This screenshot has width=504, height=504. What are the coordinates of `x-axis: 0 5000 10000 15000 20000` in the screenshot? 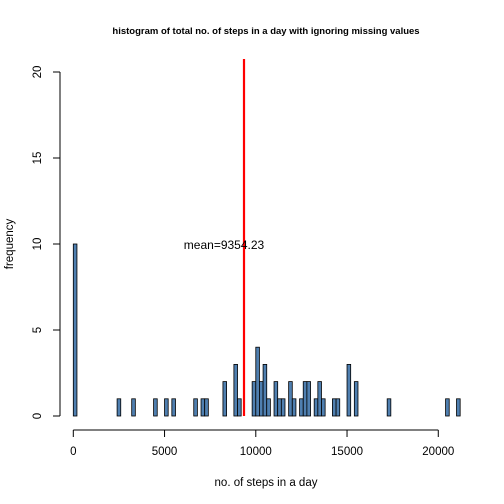 It's located at (262, 443).